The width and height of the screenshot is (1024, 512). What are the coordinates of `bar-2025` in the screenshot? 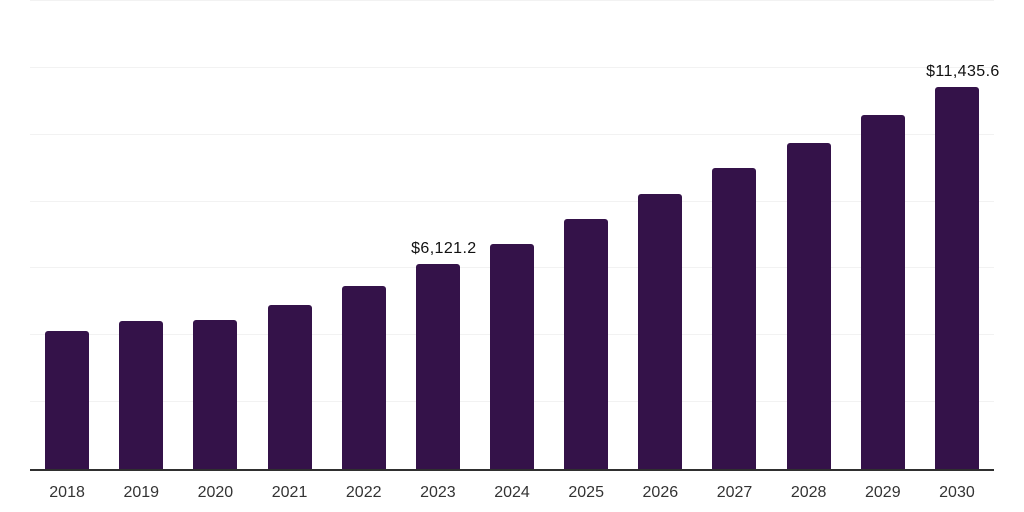 It's located at (586, 344).